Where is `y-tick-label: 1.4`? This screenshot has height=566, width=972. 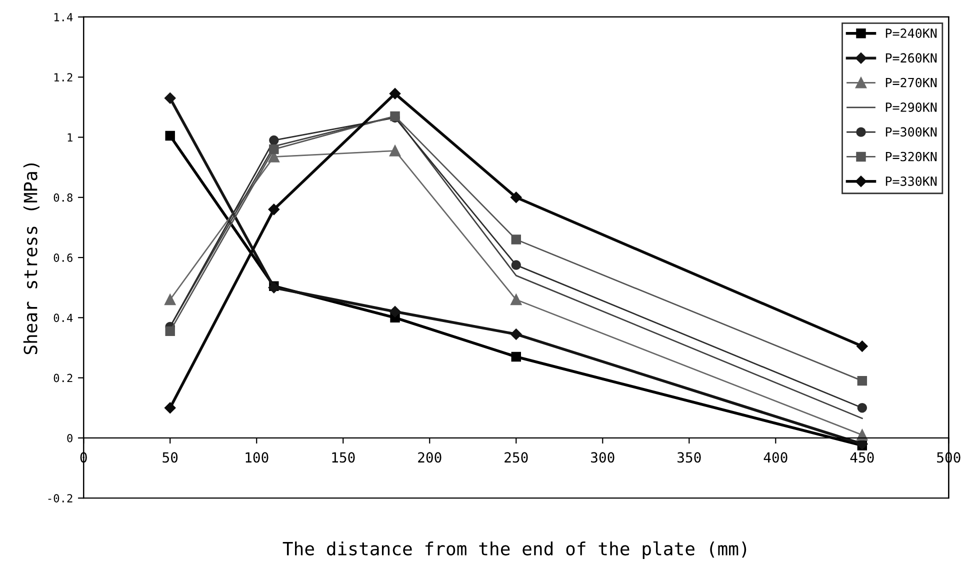
y-tick-label: 1.4 is located at coordinates (63, 17).